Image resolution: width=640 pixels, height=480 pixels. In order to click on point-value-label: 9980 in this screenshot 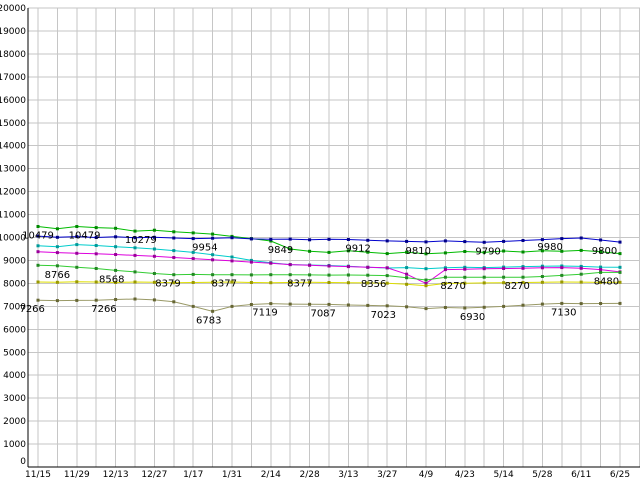, I will do `click(549, 247)`.